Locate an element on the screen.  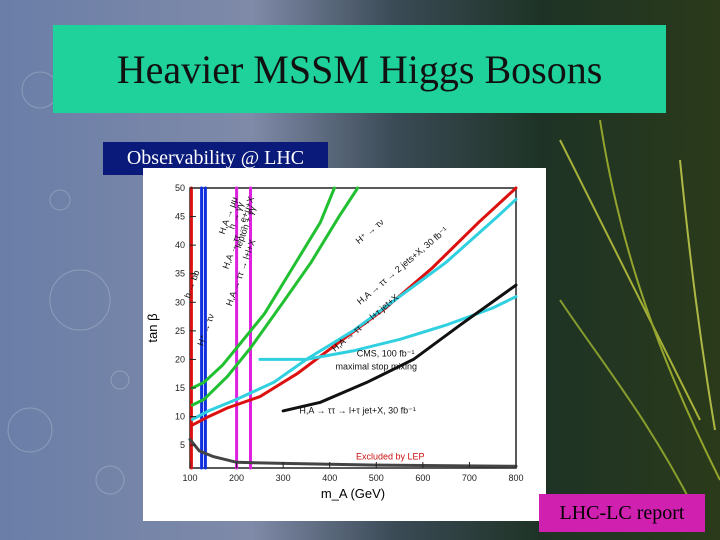
x-tick-label-1: 200 is located at coordinates (236, 478).